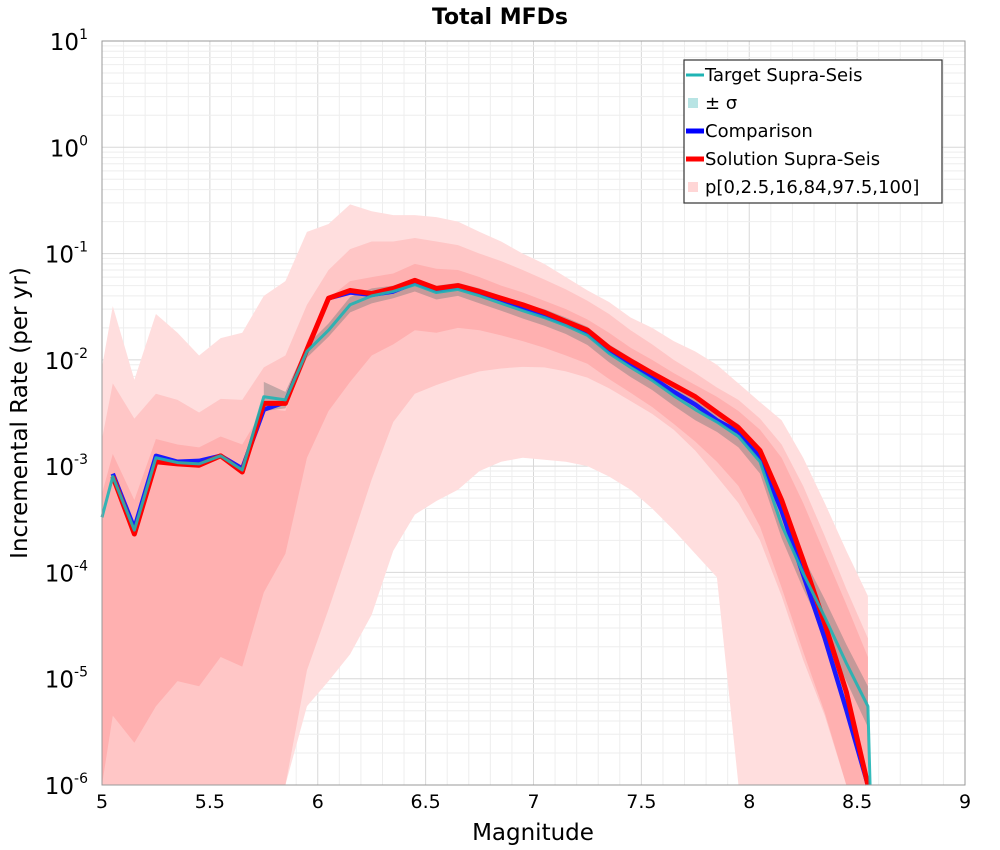 The height and width of the screenshot is (850, 1000). What do you see at coordinates (66, 413) in the screenshot?
I see `y-axis-ticks: 10¹ 10⁰ 10⁻¹ 10⁻² 10⁻³ 10⁻⁴ 10⁻⁵ 10⁻⁶` at bounding box center [66, 413].